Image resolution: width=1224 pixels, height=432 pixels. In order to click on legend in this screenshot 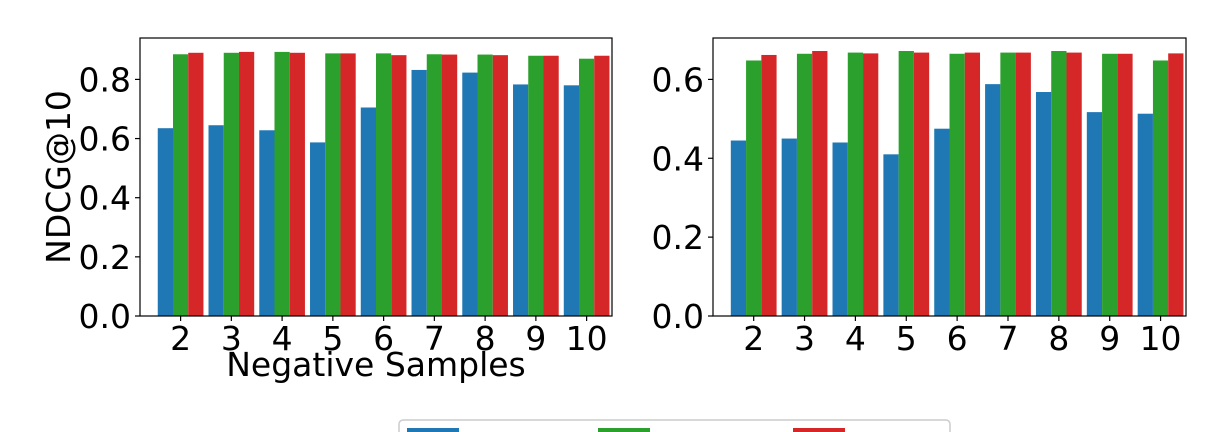, I will do `click(674, 425)`.